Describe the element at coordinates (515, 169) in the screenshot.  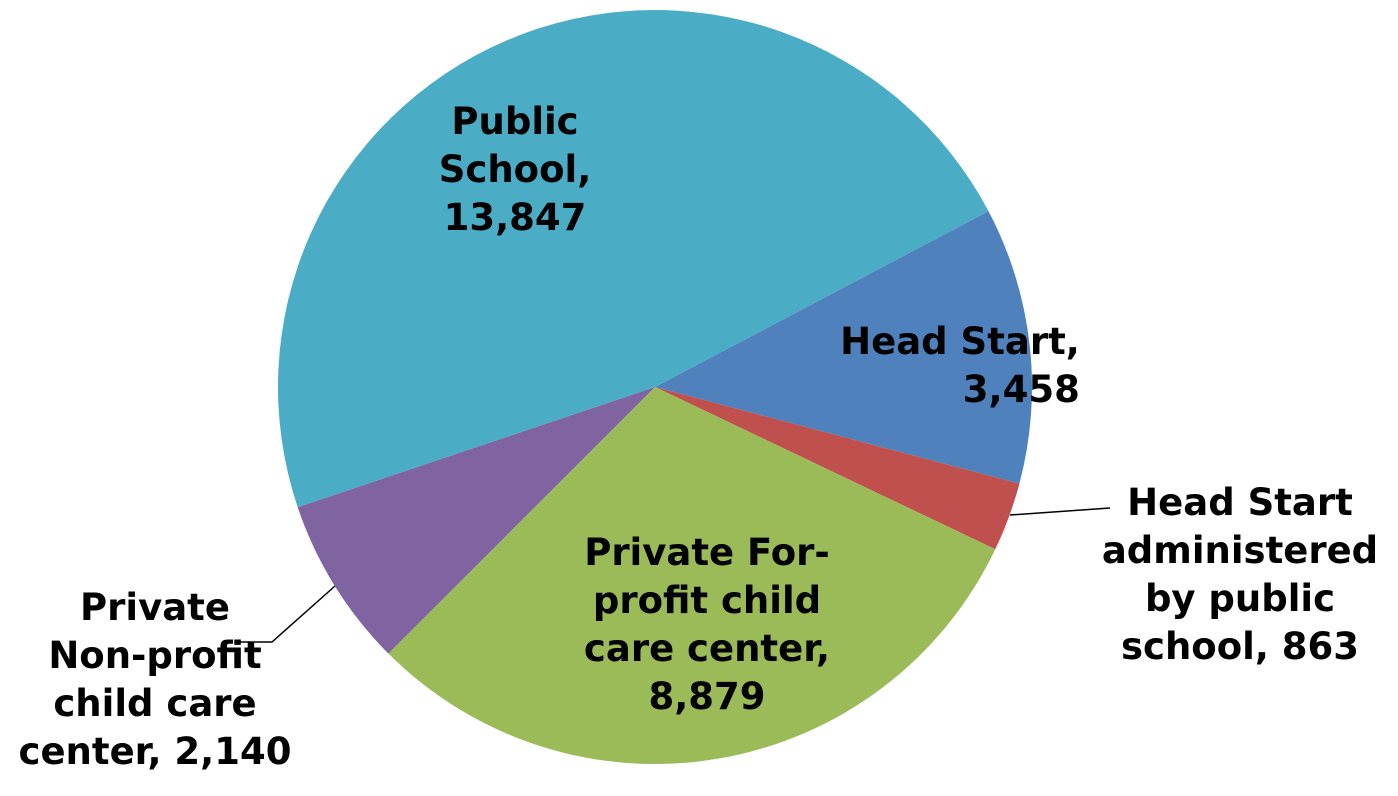
I see `data-label: Public School, 13,847` at that location.